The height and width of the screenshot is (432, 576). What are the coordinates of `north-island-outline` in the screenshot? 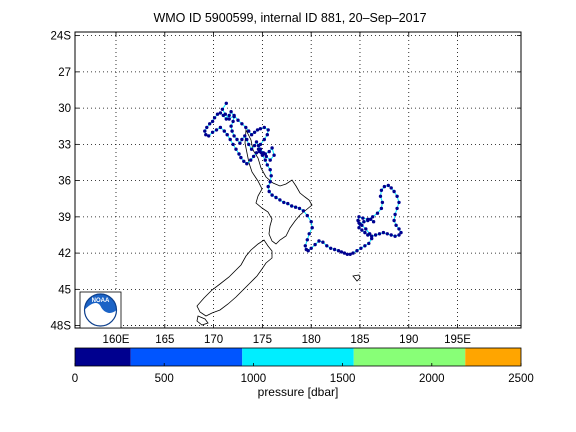 It's located at (278, 186).